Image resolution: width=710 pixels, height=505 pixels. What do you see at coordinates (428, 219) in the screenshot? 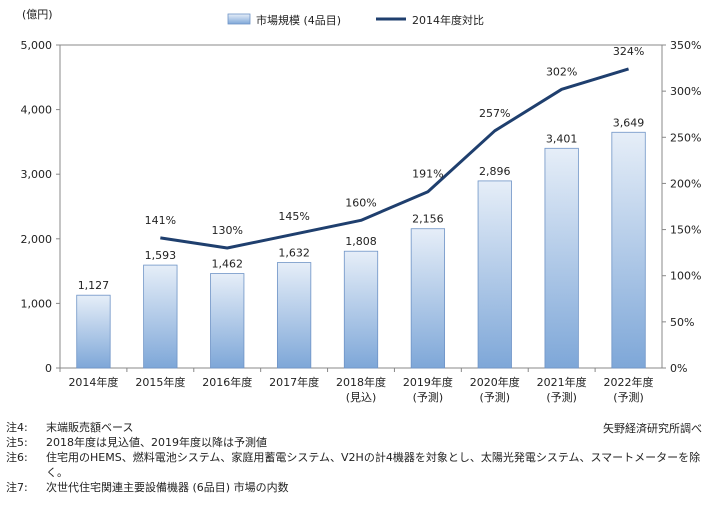
I see `bar-value-label: 2,156` at bounding box center [428, 219].